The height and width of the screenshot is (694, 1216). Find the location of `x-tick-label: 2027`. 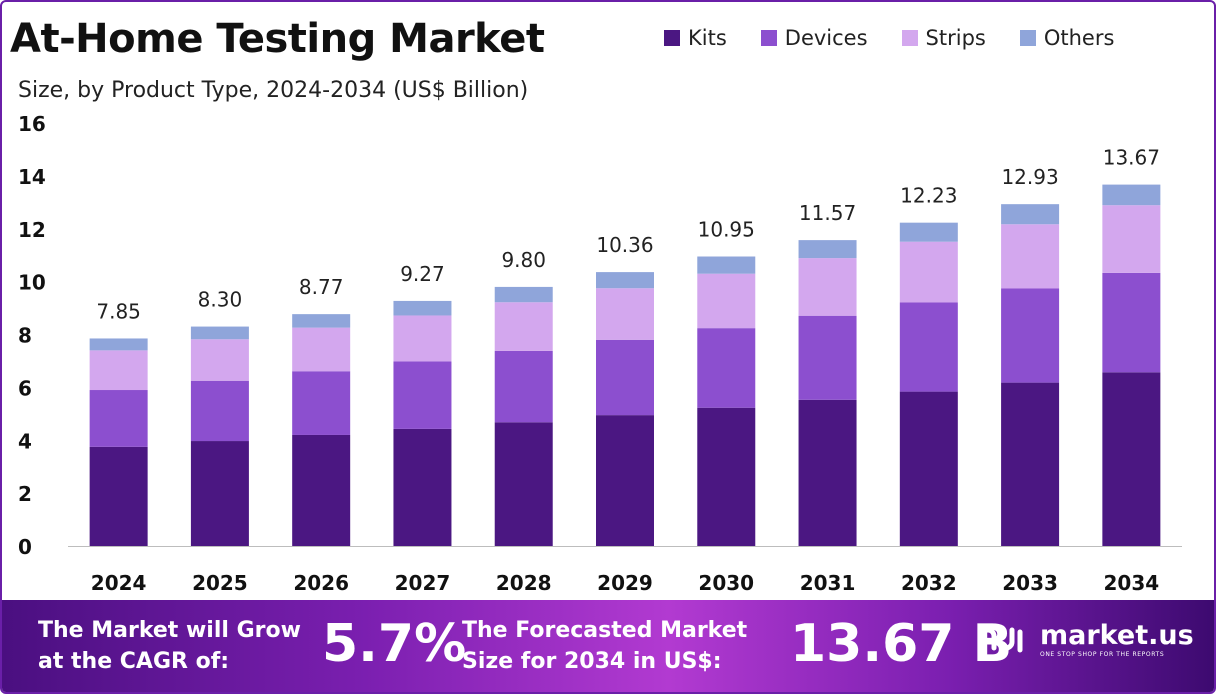

x-tick-label: 2027 is located at coordinates (423, 583).